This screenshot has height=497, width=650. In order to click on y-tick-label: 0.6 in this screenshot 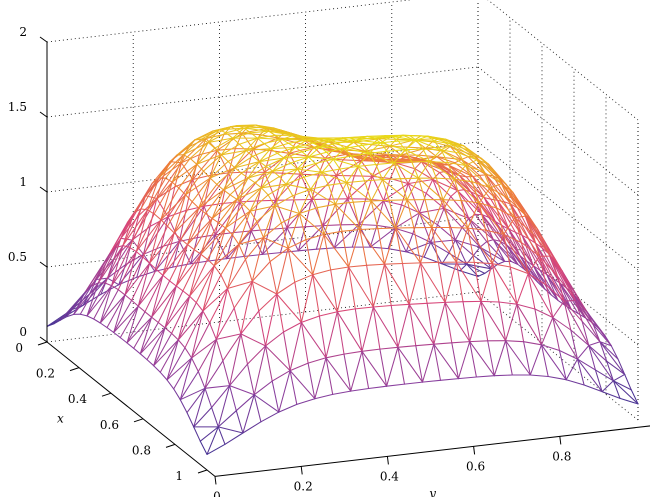, I will do `click(475, 466)`.